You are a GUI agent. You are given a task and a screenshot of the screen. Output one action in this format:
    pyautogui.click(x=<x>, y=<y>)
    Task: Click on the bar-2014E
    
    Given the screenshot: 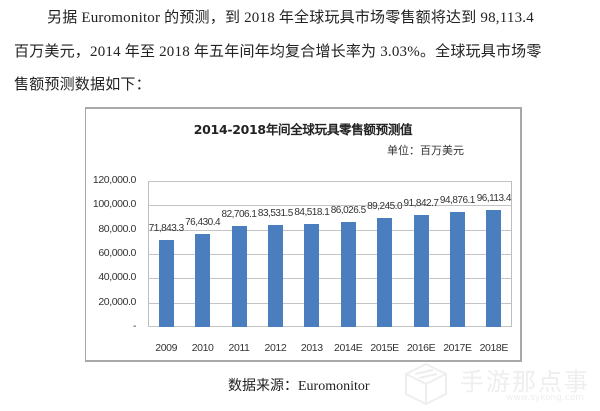 What is the action you would take?
    pyautogui.click(x=348, y=274)
    